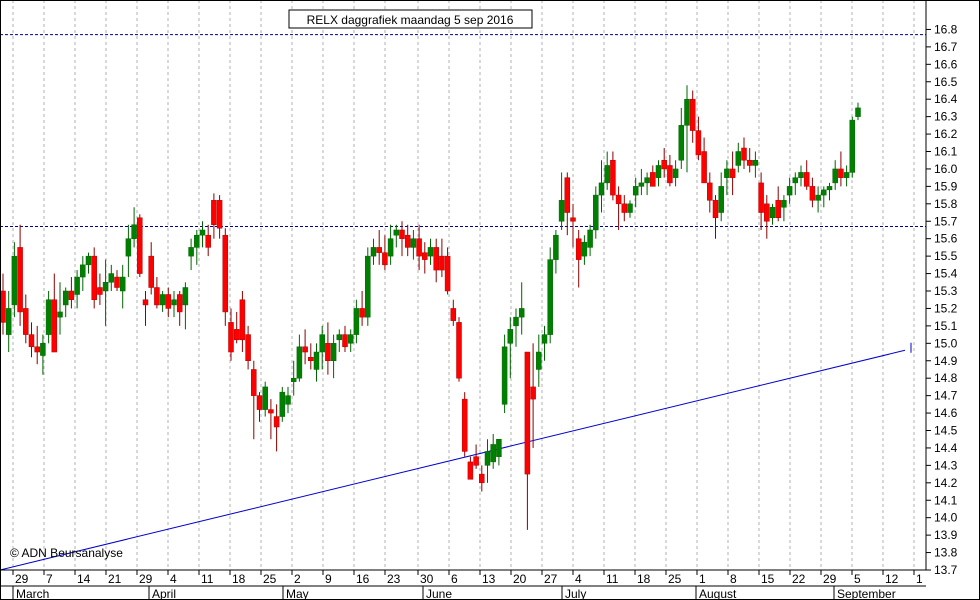  Describe the element at coordinates (830, 579) in the screenshot. I see `x-tick-label: 29` at that location.